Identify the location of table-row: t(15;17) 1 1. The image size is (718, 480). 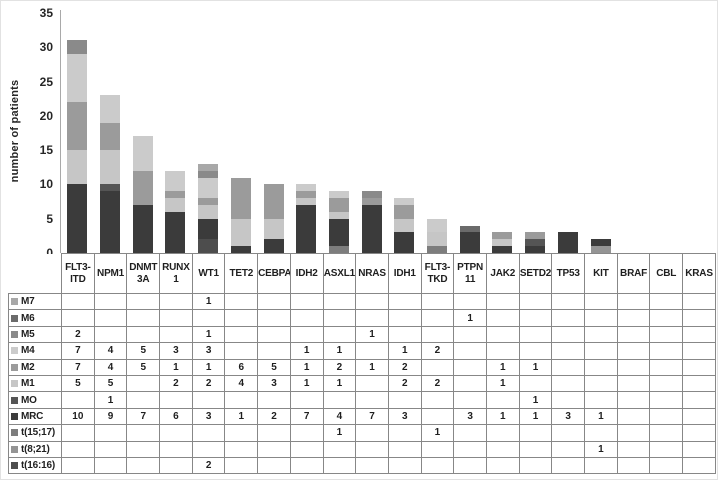
(361, 433).